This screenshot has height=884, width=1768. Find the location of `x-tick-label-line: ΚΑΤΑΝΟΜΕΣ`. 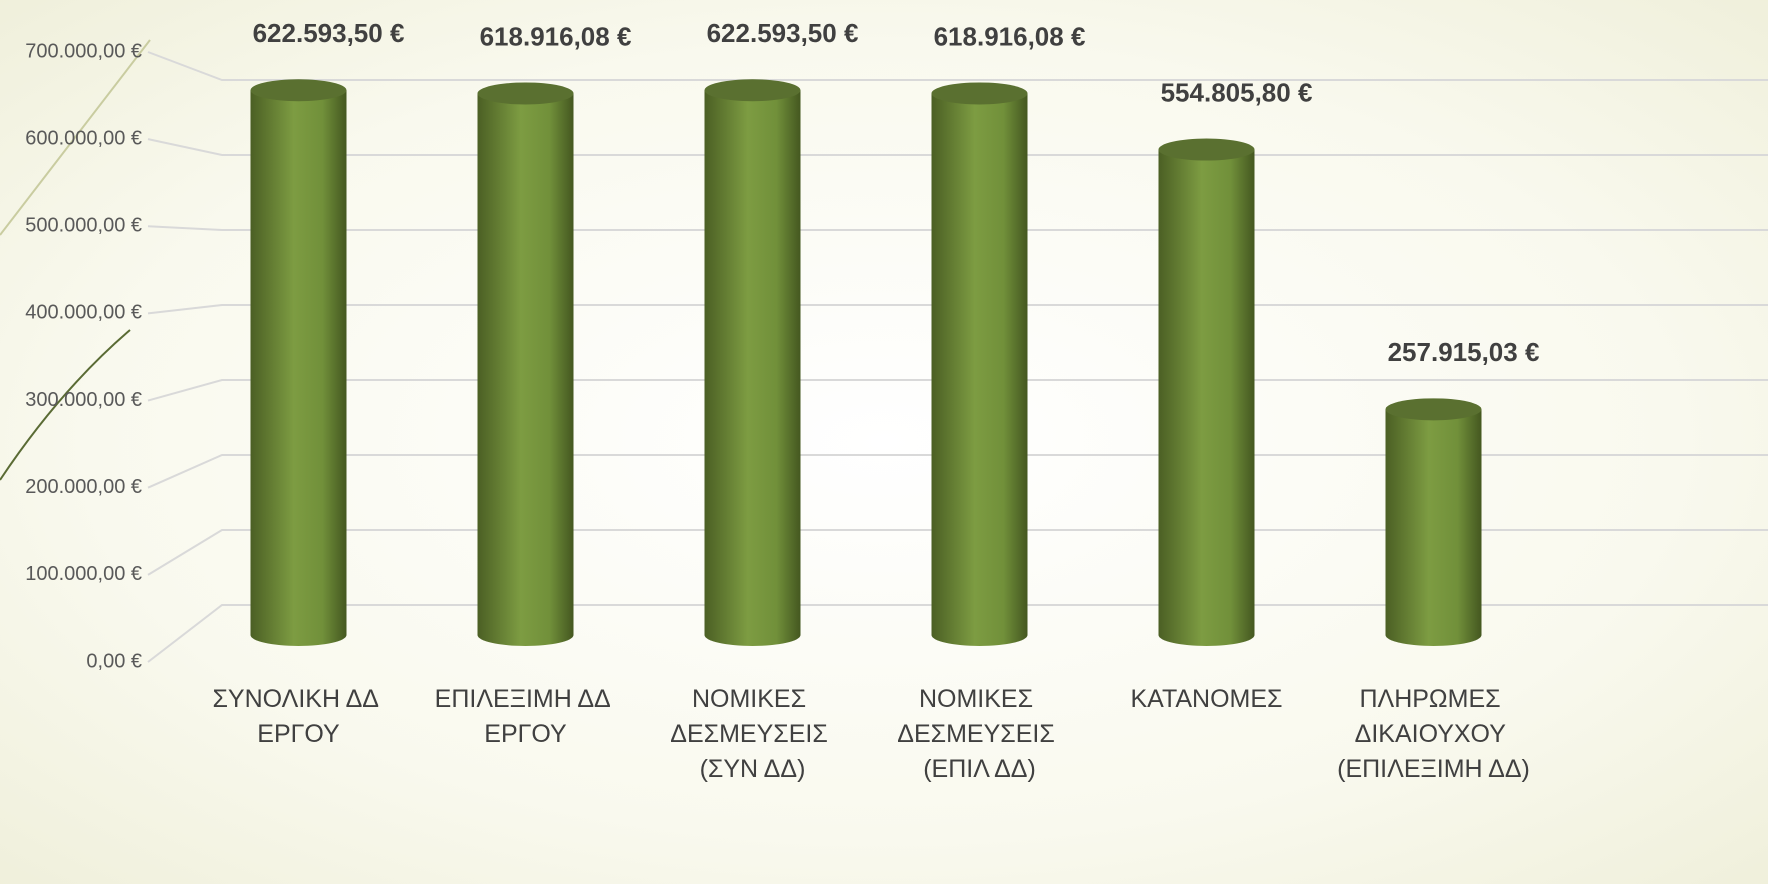

x-tick-label-line: ΚΑΤΑΝΟΜΕΣ is located at coordinates (1206, 699).